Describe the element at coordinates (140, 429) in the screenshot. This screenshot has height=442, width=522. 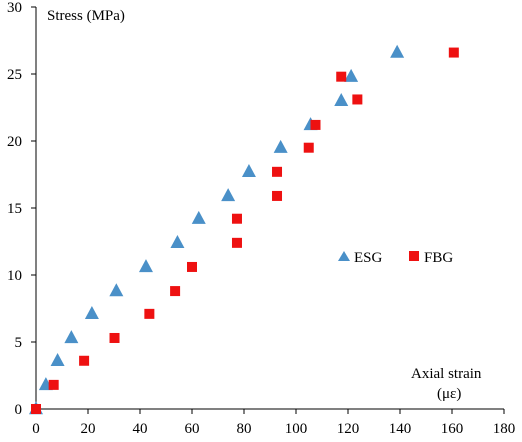
I see `x-tick-label: 40` at that location.